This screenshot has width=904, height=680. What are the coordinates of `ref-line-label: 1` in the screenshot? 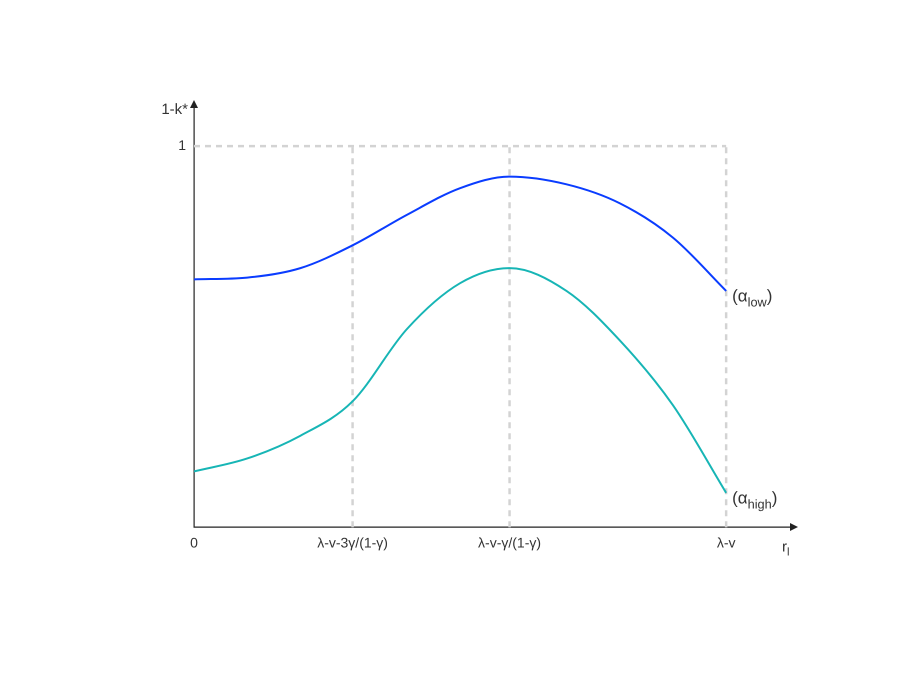 It's located at (182, 144).